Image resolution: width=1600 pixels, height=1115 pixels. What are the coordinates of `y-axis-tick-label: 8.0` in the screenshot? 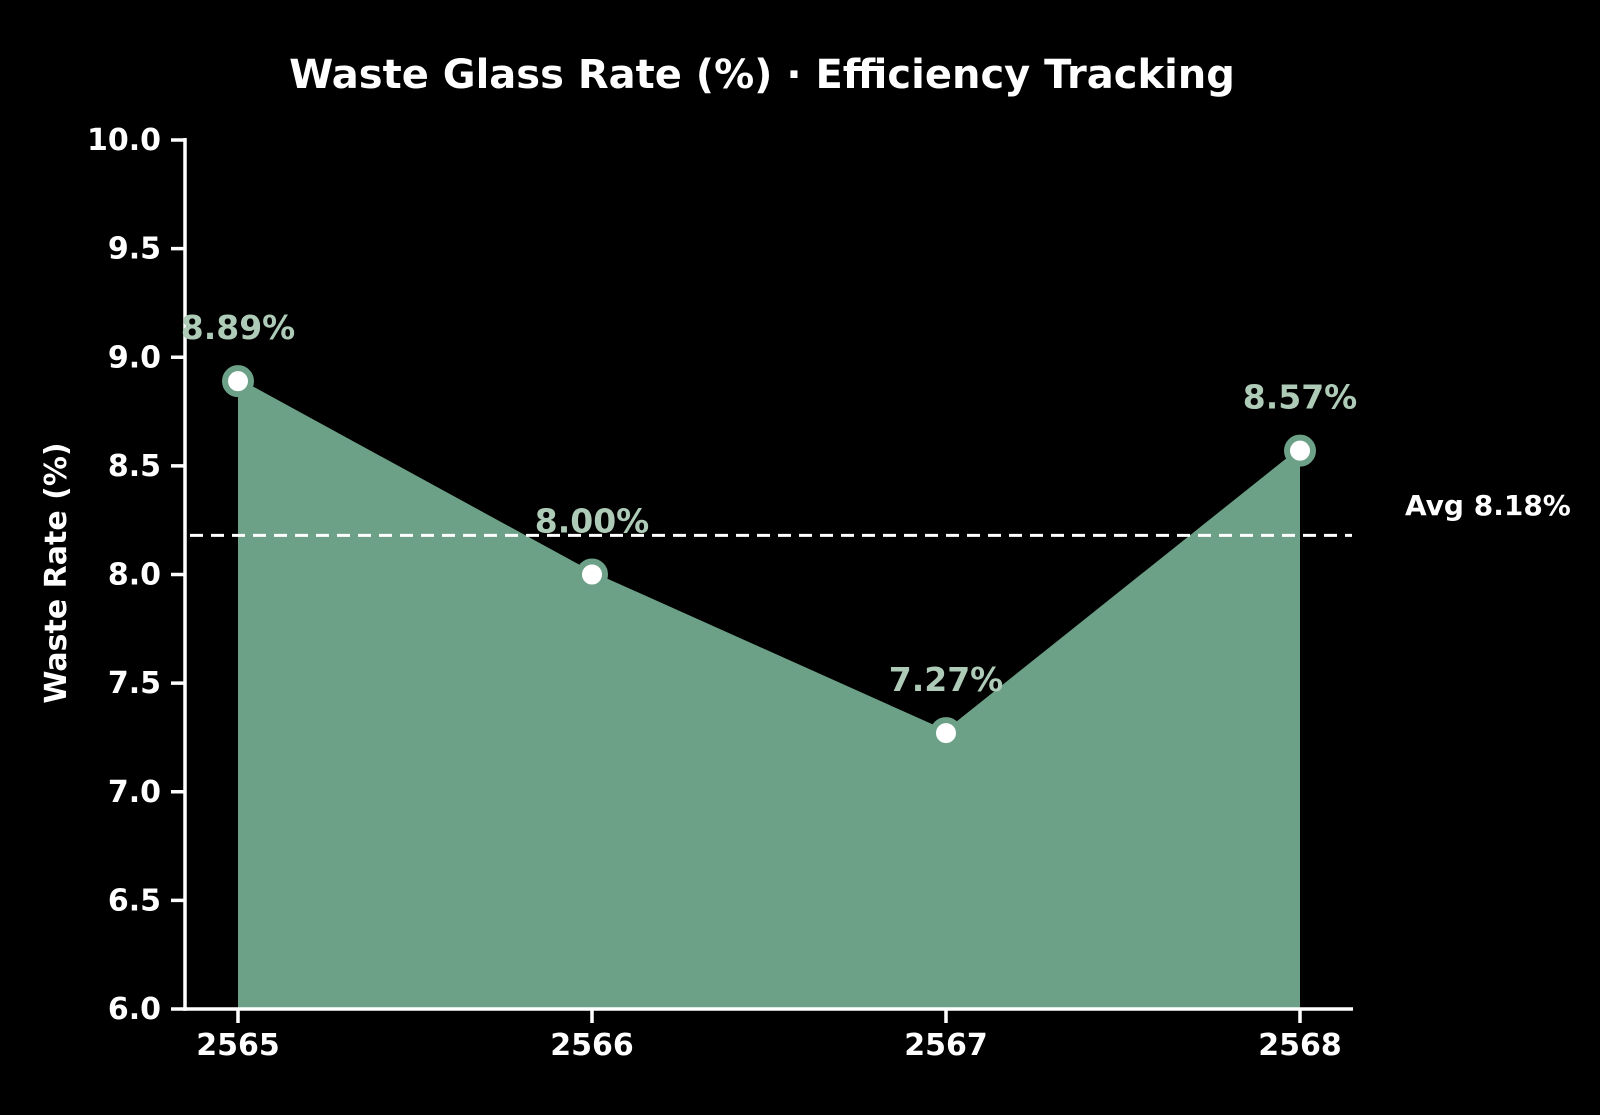 It's located at (134, 575).